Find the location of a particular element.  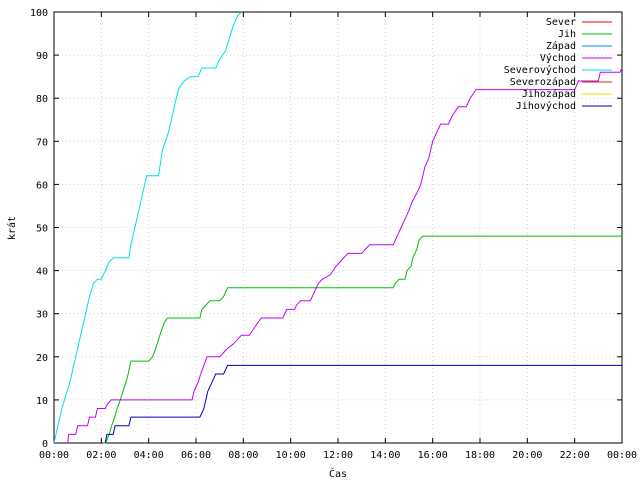

legend-label: Jihozápad is located at coordinates (549, 94).